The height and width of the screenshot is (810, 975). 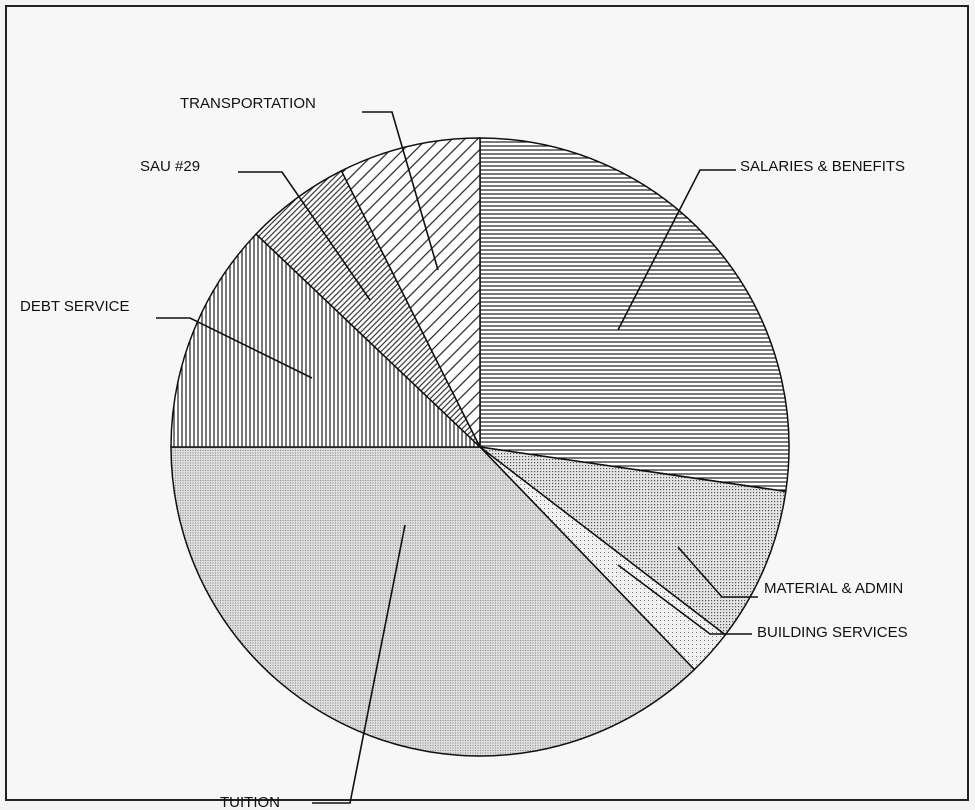 What do you see at coordinates (74, 306) in the screenshot?
I see `slice-label: DEBT SERVICE` at bounding box center [74, 306].